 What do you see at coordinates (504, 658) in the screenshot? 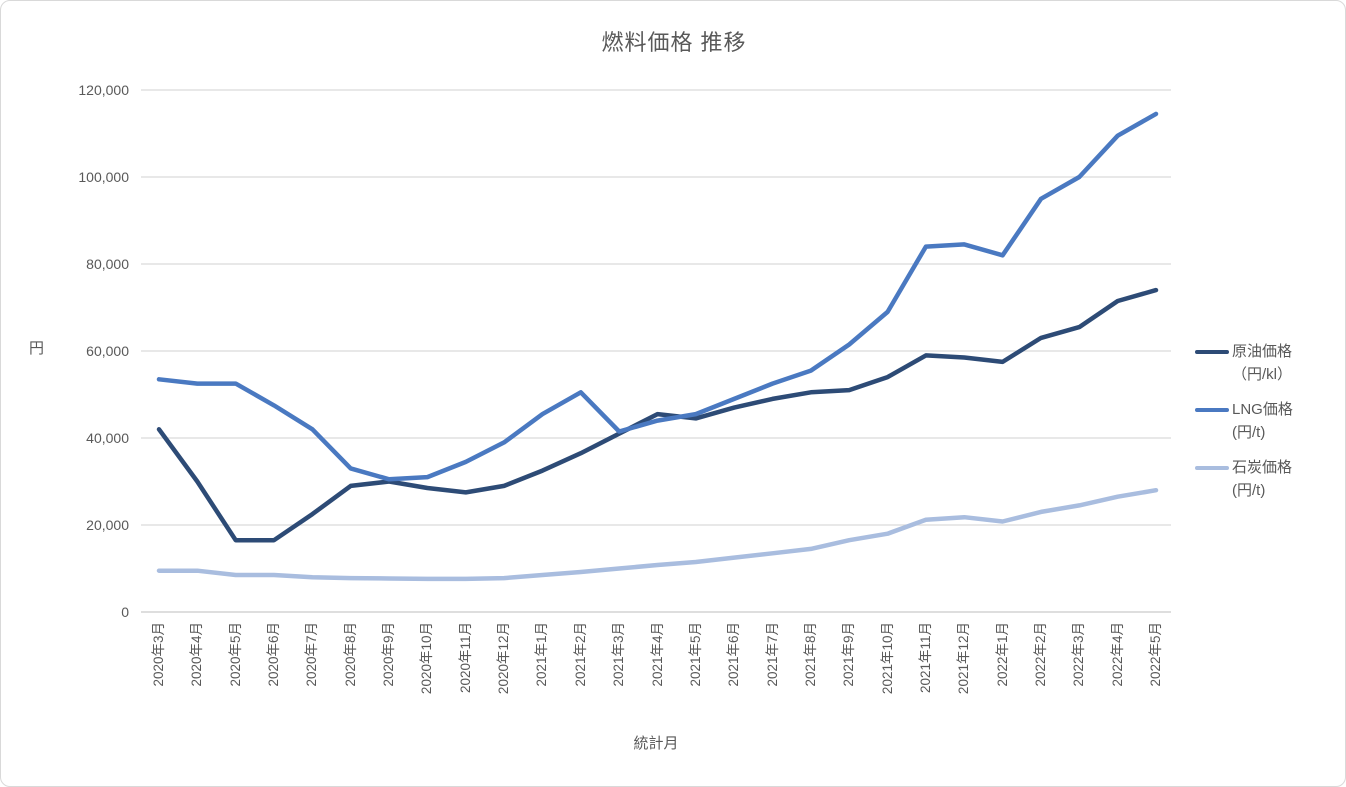
I see `x-axis-tick-label: 2020年12月` at bounding box center [504, 658].